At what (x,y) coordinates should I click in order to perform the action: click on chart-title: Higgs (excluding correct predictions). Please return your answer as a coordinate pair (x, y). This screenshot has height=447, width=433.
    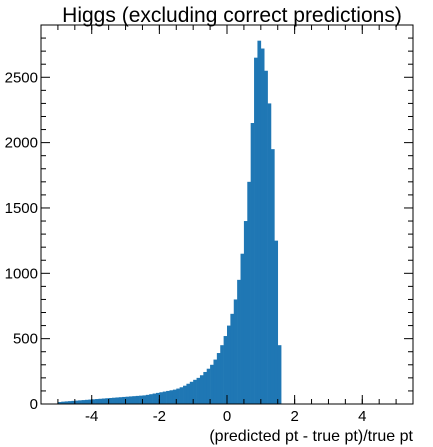
    Looking at the image, I should click on (232, 15).